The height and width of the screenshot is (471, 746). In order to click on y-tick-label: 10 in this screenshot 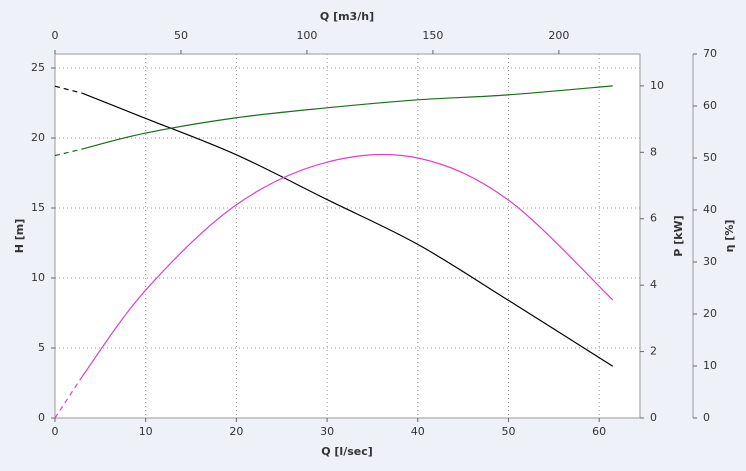, I will do `click(38, 277)`.